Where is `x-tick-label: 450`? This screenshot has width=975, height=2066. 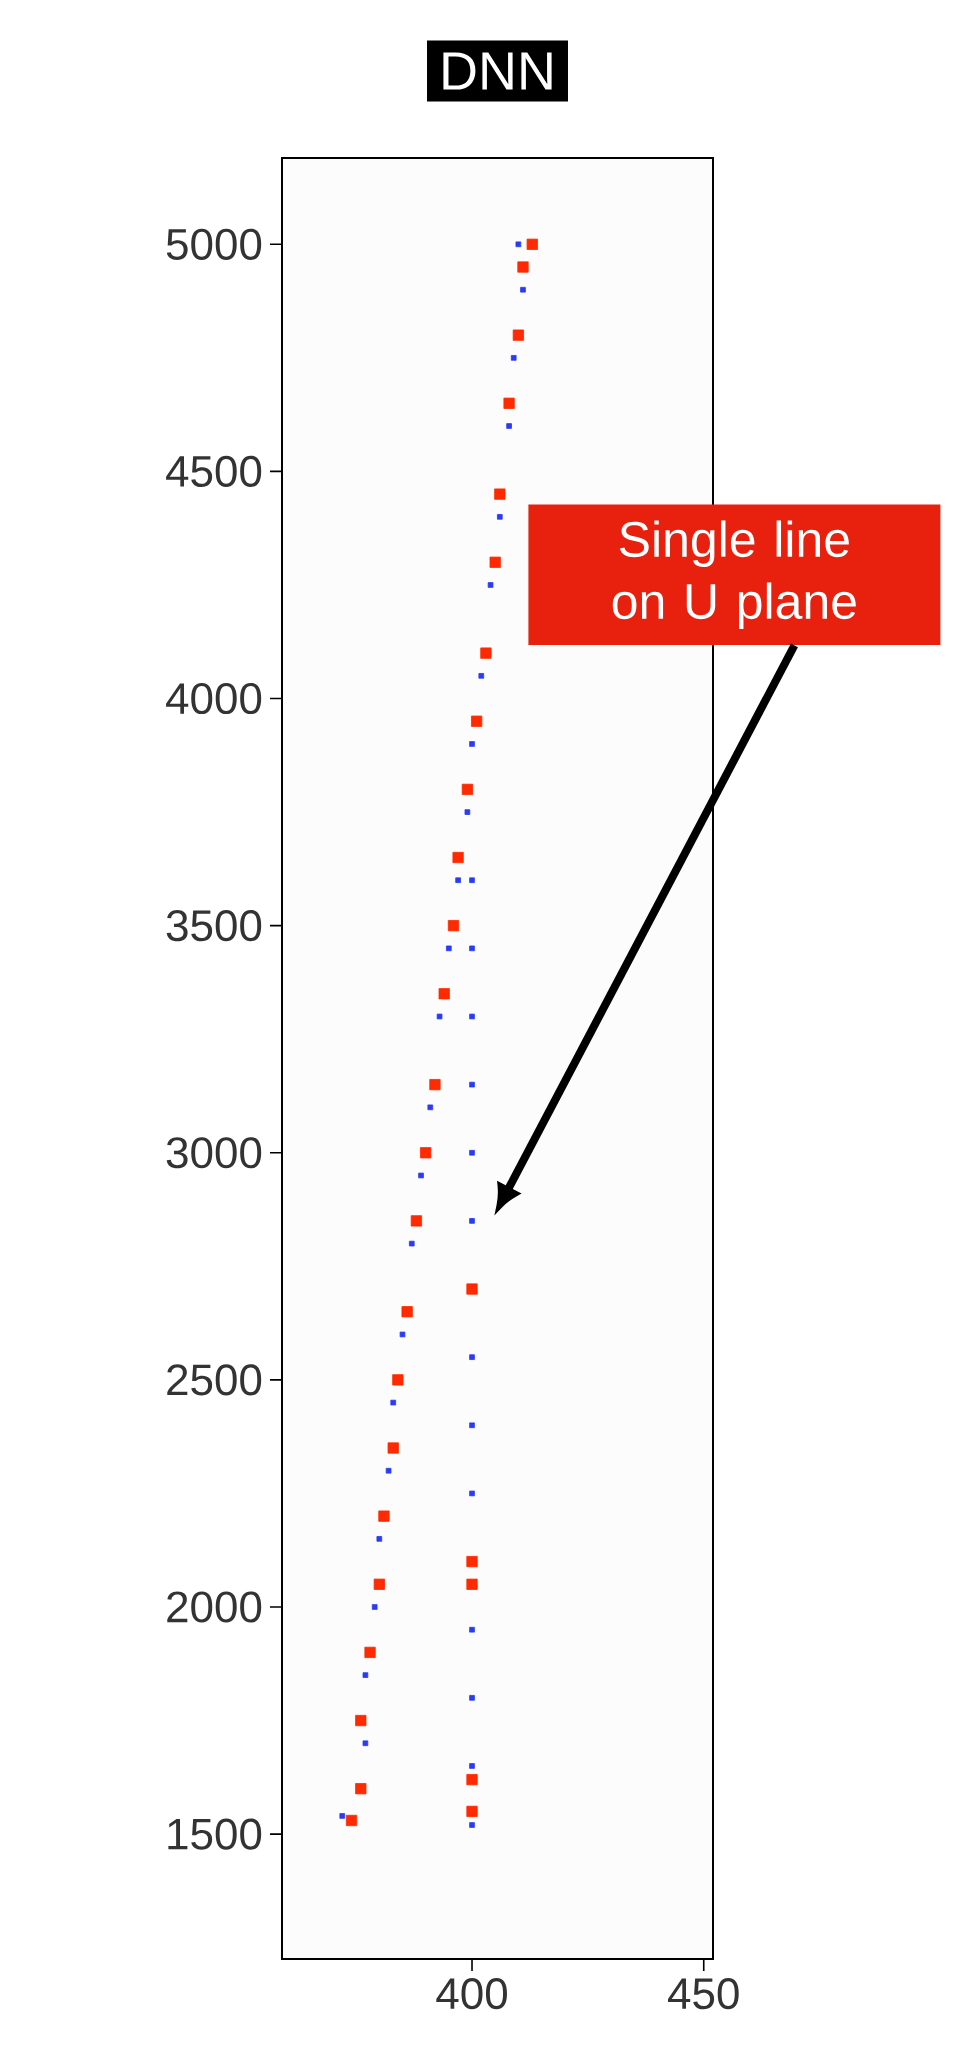 x-tick-label: 450 is located at coordinates (703, 1994).